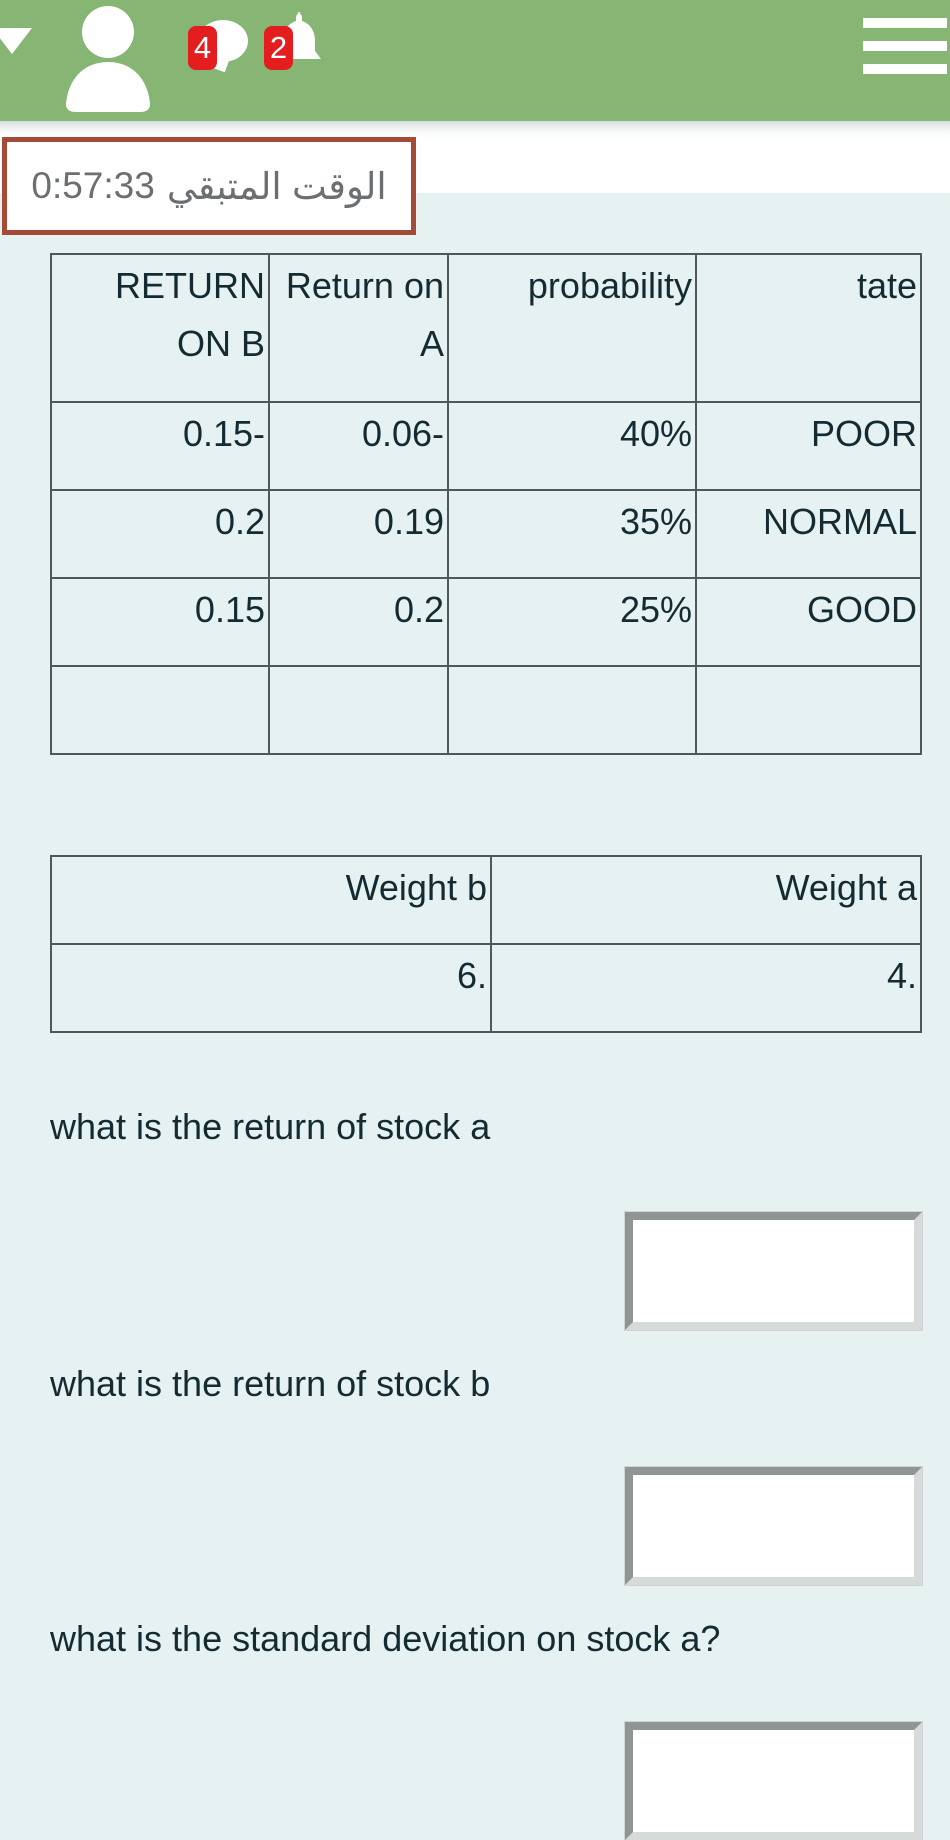  I want to click on table-row: 0.2 0.19 35% NORMAL, so click(486, 534).